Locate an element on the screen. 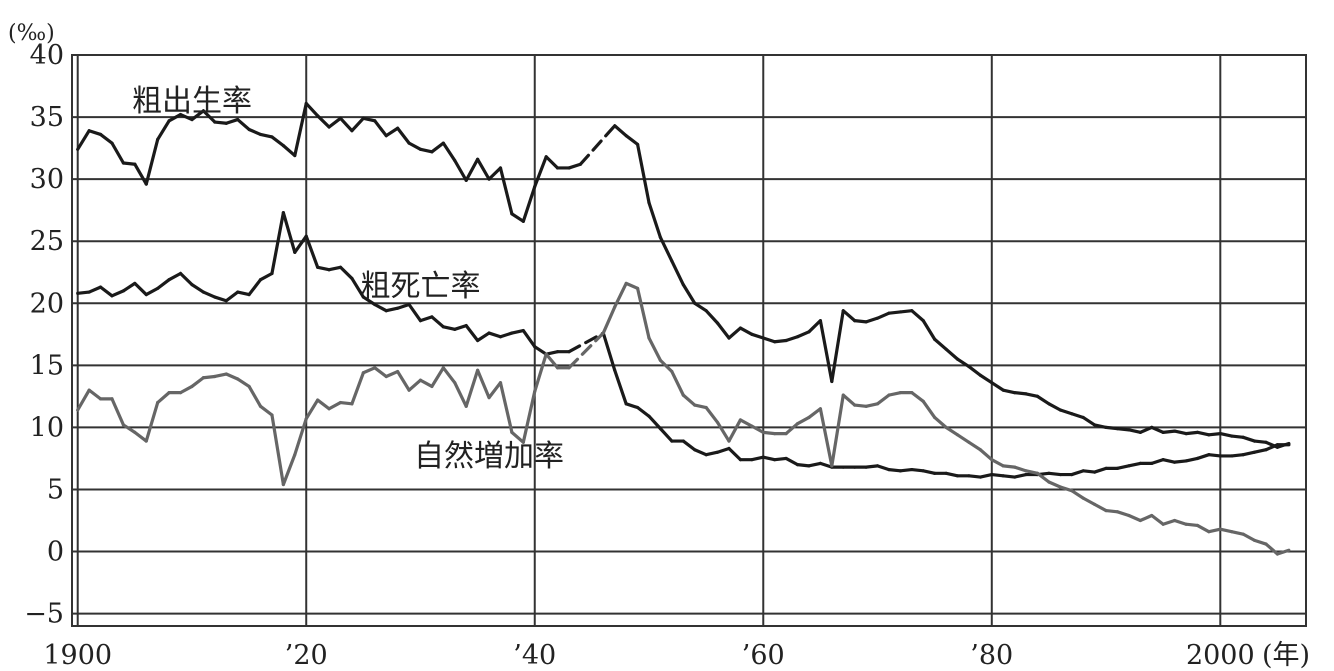  y-tick-label: 0 is located at coordinates (55, 552).